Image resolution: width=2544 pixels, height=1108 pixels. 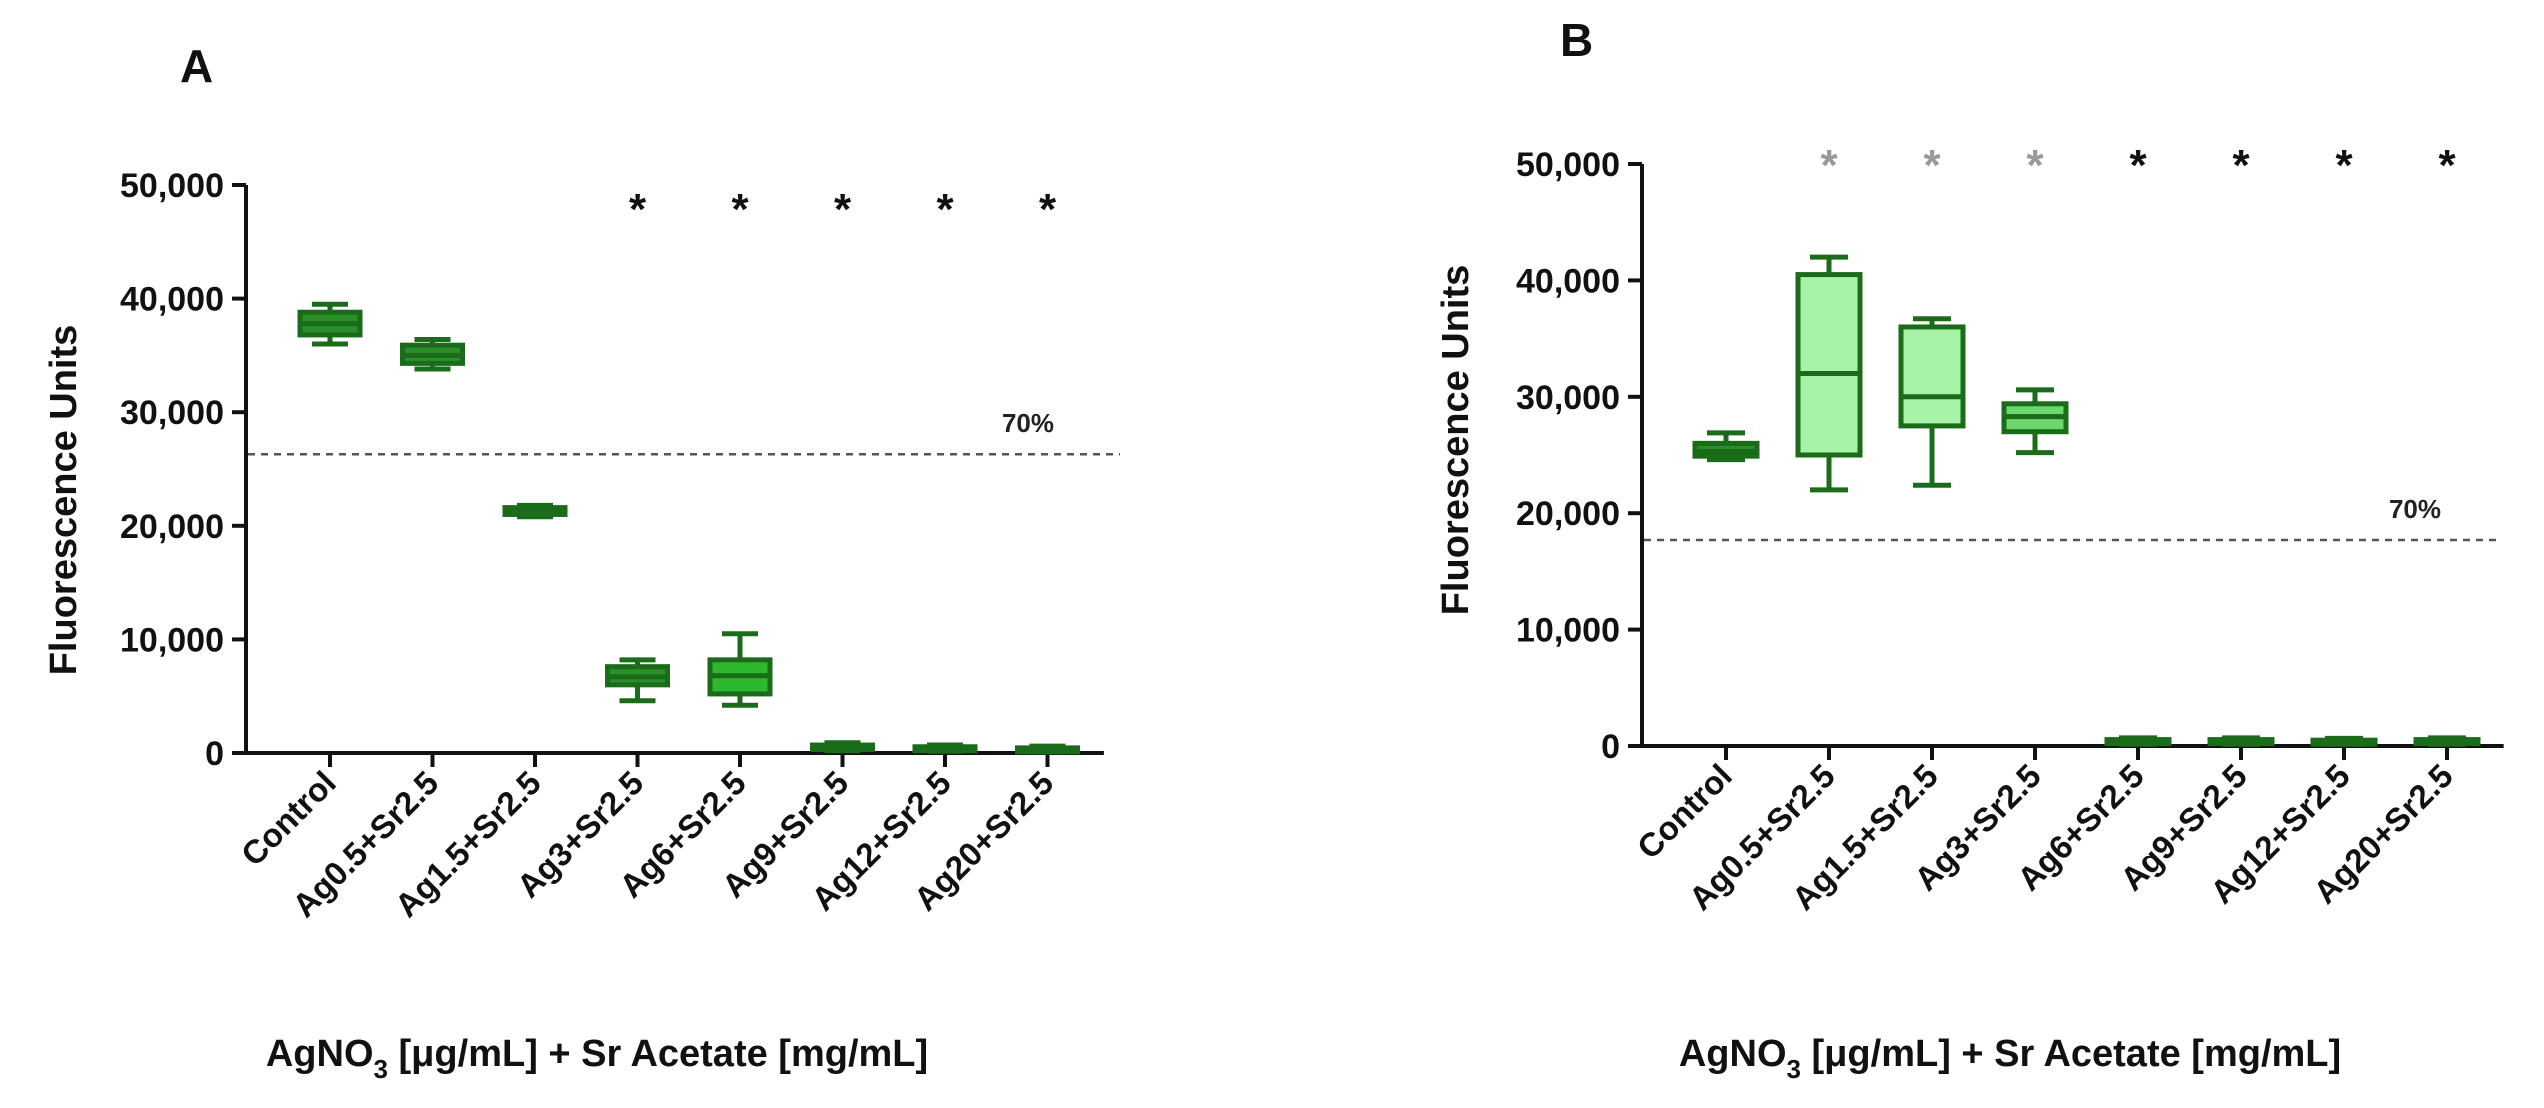 I want to click on panel-b-y-tick-label: 30,000, so click(x=1568, y=398).